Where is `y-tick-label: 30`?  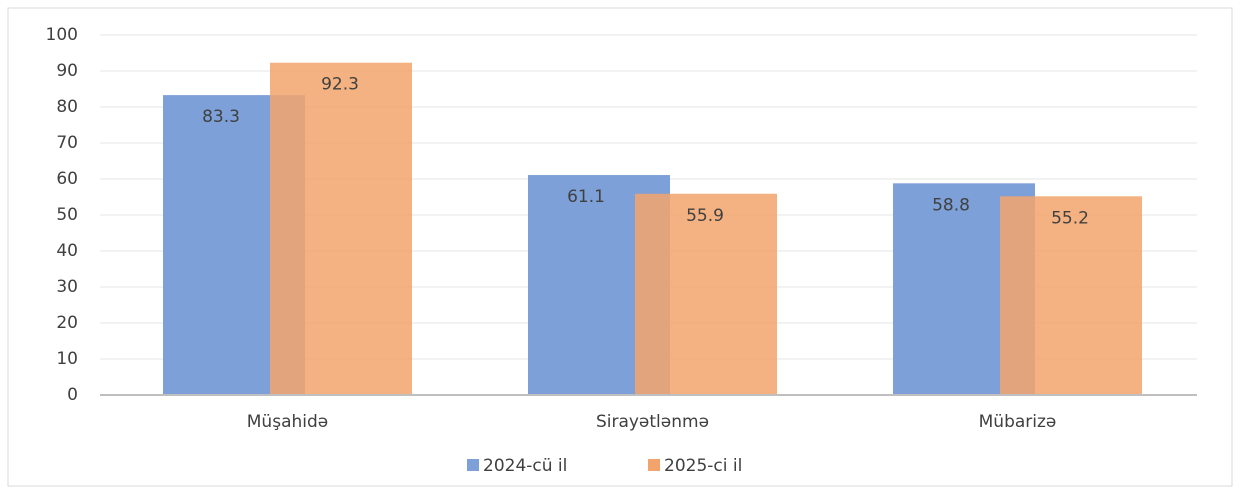 y-tick-label: 30 is located at coordinates (67, 287).